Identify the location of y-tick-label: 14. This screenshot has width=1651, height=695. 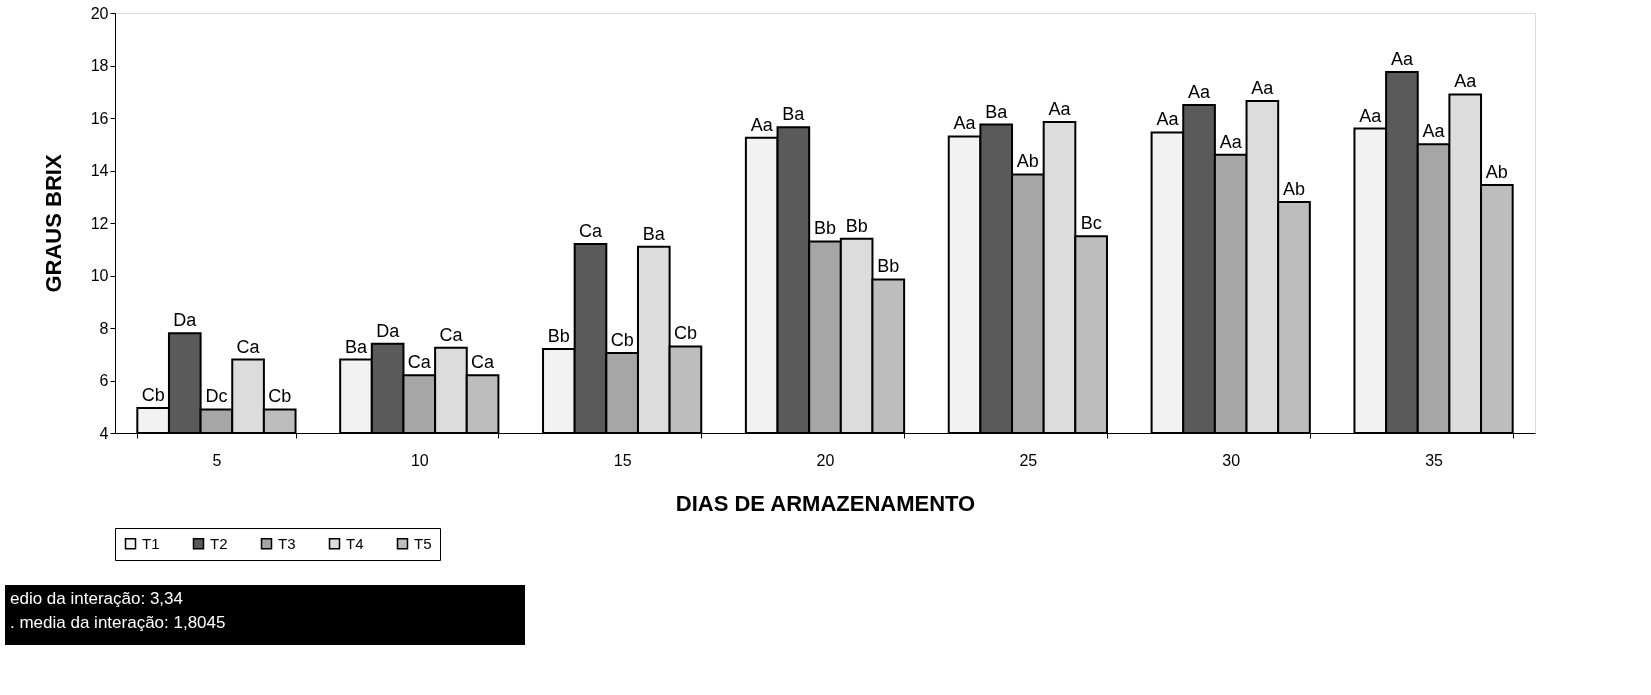
(99, 170).